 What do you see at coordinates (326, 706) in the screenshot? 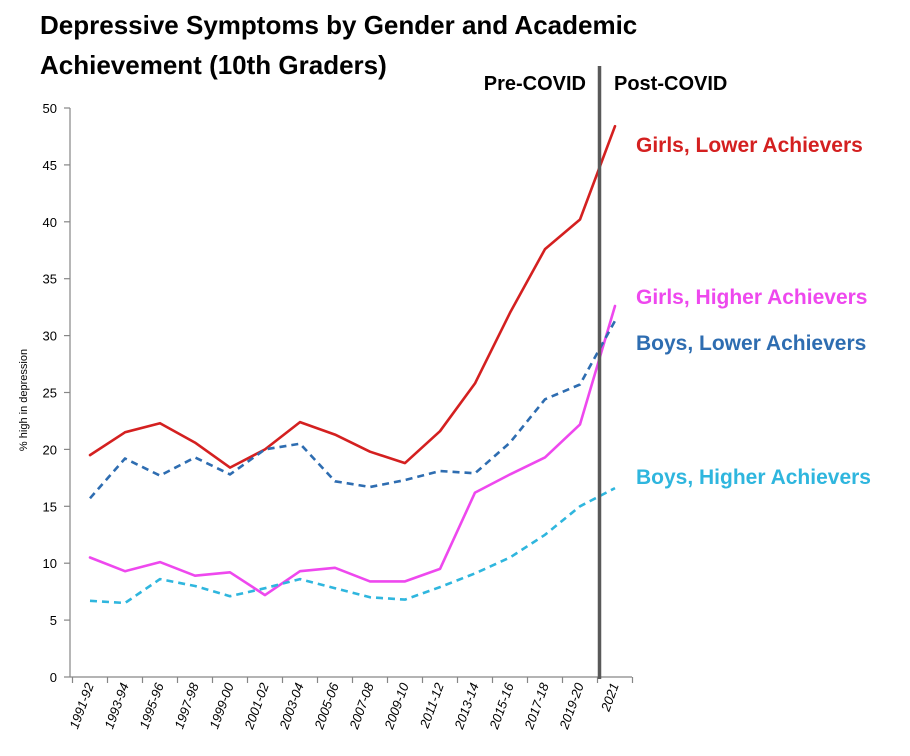
I see `x-tick-label: 2005-06` at bounding box center [326, 706].